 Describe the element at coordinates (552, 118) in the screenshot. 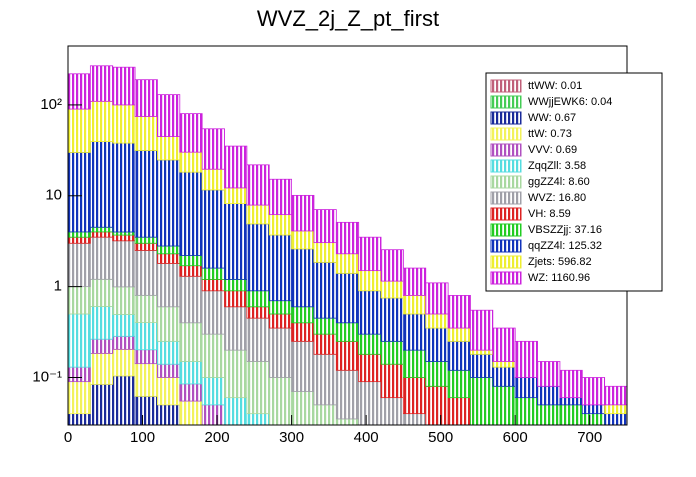

I see `legend-label: WW: 0.67` at that location.